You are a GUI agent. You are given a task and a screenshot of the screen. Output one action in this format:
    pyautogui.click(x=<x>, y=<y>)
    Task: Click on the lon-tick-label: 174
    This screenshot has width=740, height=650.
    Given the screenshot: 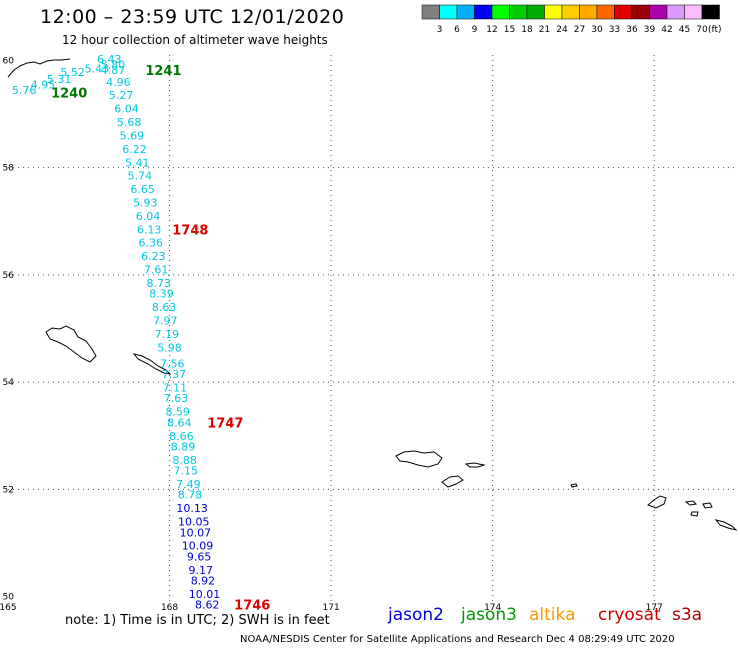 What is the action you would take?
    pyautogui.click(x=492, y=608)
    